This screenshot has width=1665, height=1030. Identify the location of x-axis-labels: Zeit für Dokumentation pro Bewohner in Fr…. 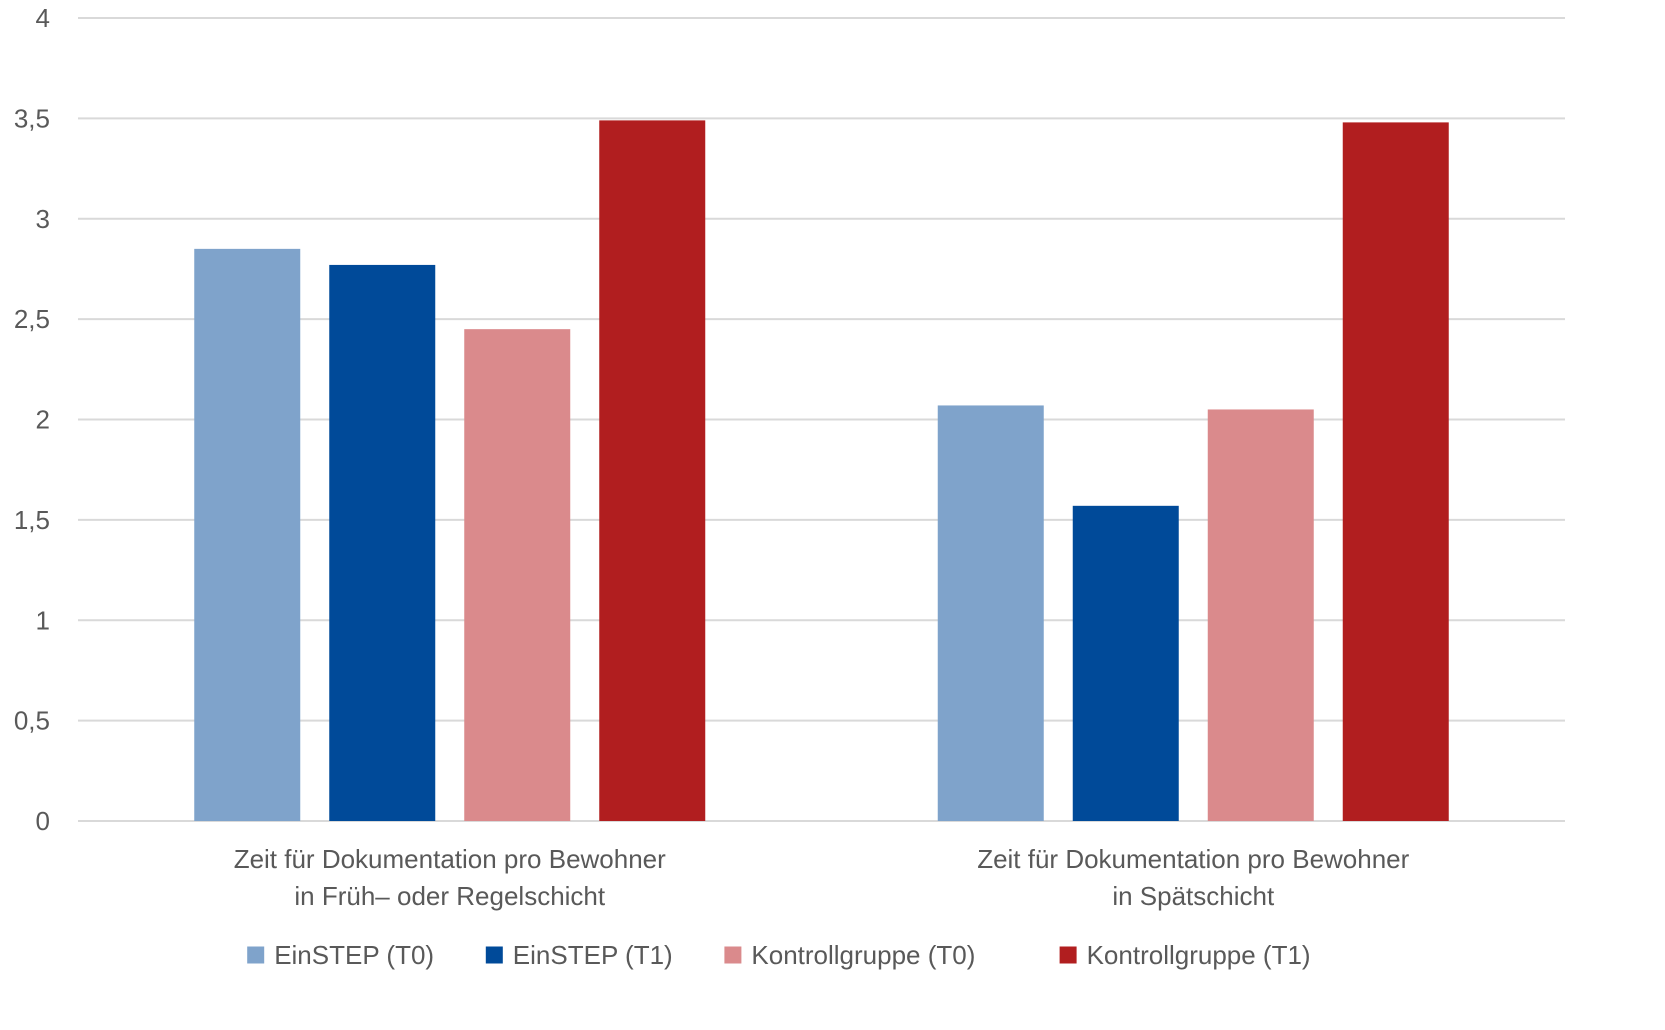
(822, 877).